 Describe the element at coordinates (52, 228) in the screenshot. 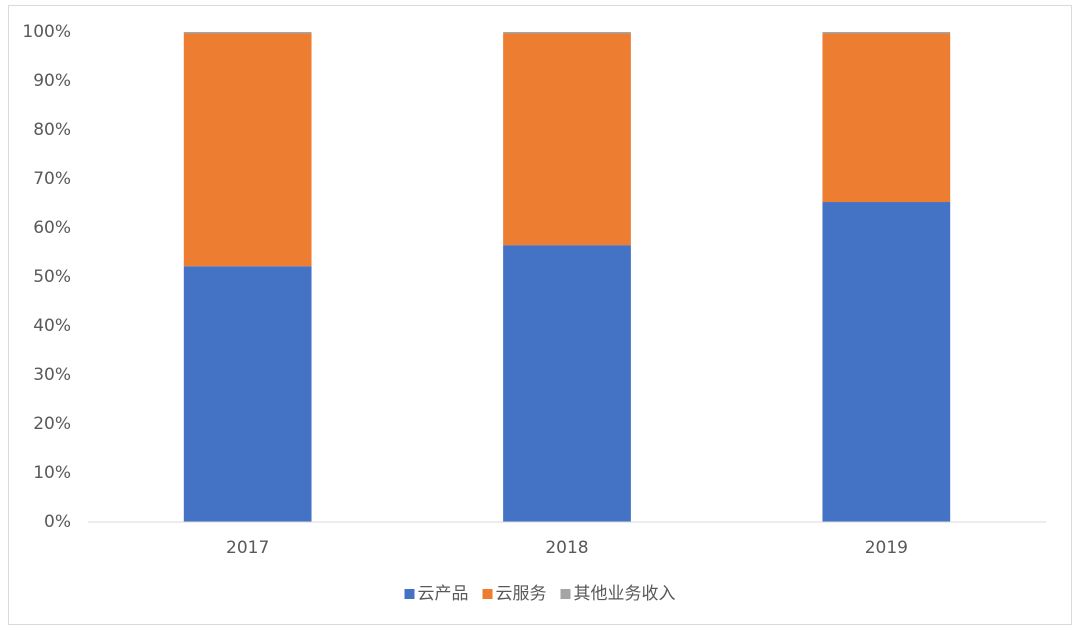

I see `y-tick-label: 60%` at that location.